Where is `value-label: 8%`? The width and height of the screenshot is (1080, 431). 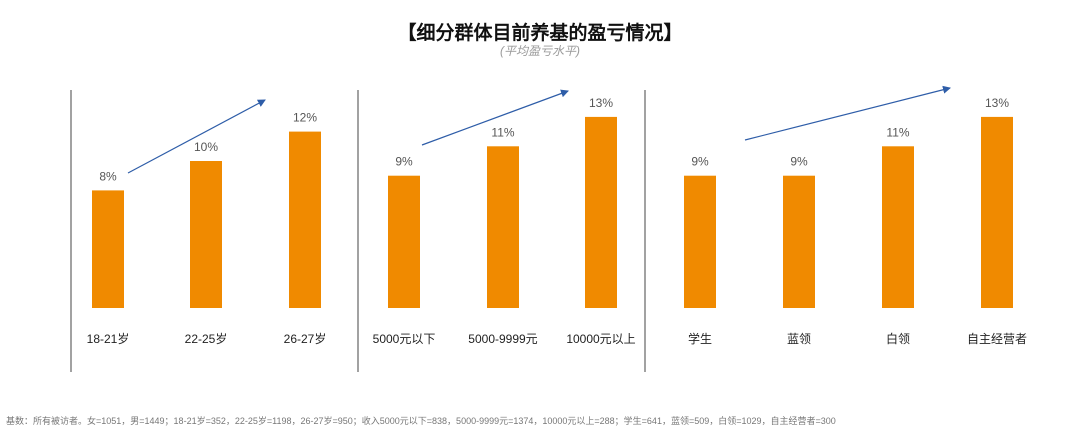
value-label: 8% is located at coordinates (108, 176).